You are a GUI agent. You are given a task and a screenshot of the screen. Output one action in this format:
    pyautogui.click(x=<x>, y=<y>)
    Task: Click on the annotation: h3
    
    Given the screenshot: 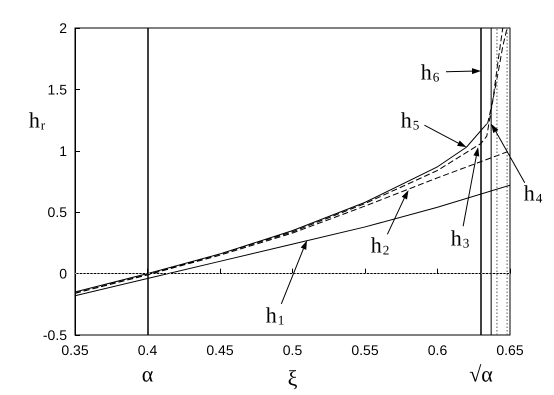 What is the action you would take?
    pyautogui.click(x=460, y=238)
    